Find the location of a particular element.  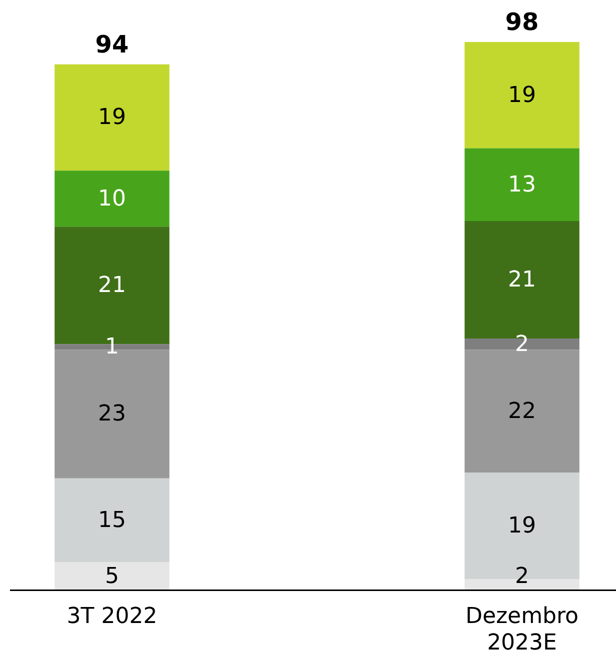

data-label: 23 is located at coordinates (112, 414).